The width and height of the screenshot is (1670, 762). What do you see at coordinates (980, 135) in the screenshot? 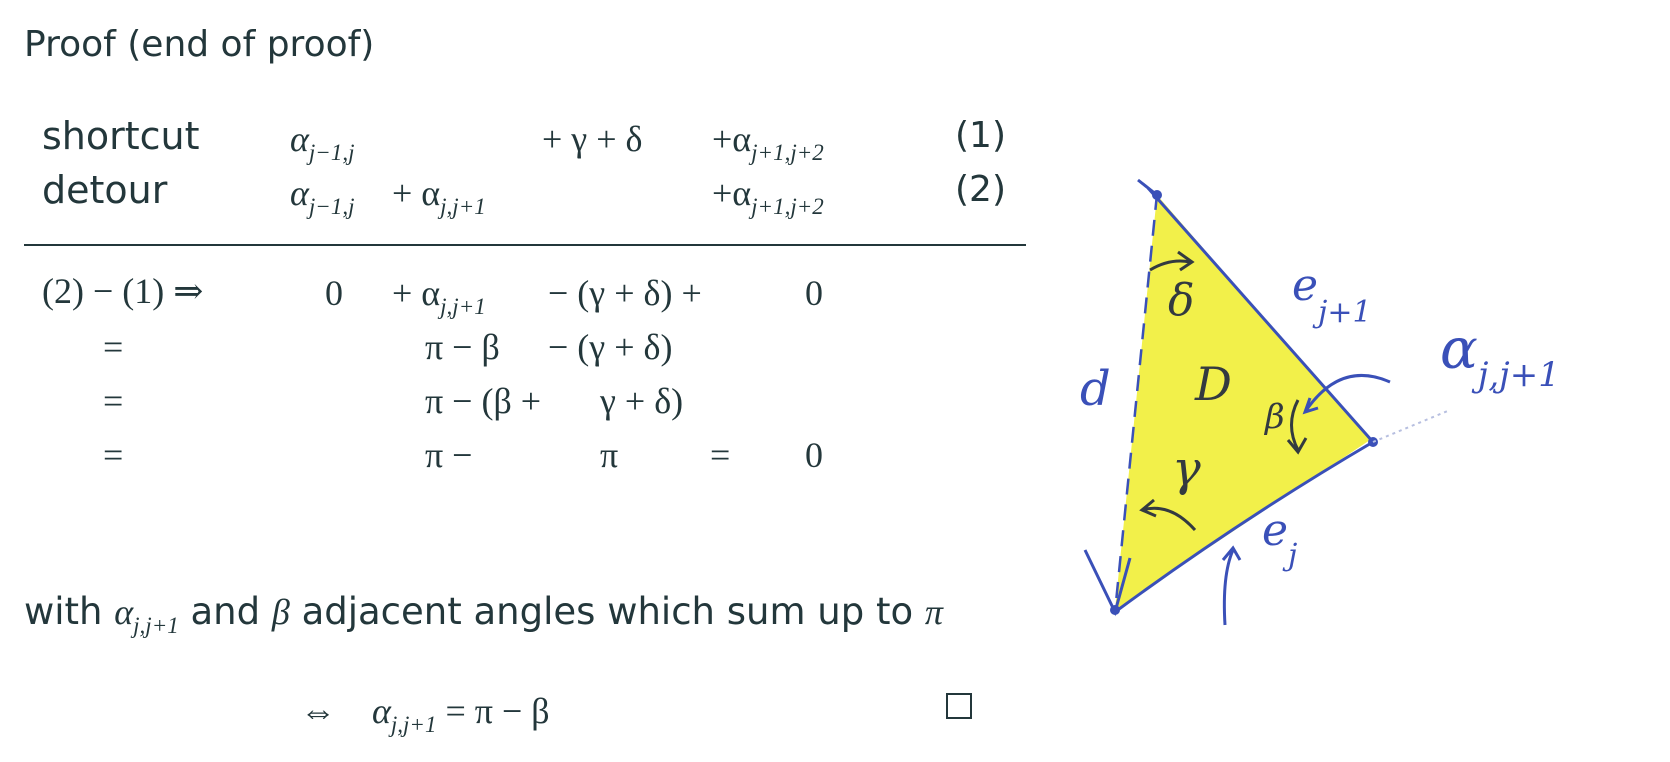
I see `equation-number-1: (1)` at bounding box center [980, 135].